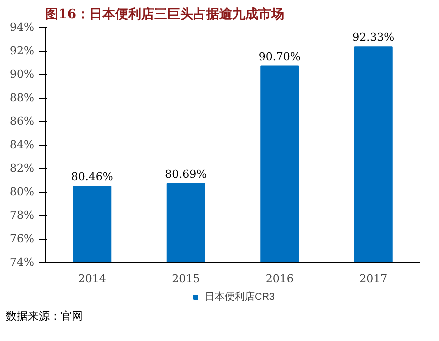  What do you see at coordinates (280, 279) in the screenshot?
I see `x-tick-label: 2016` at bounding box center [280, 279].